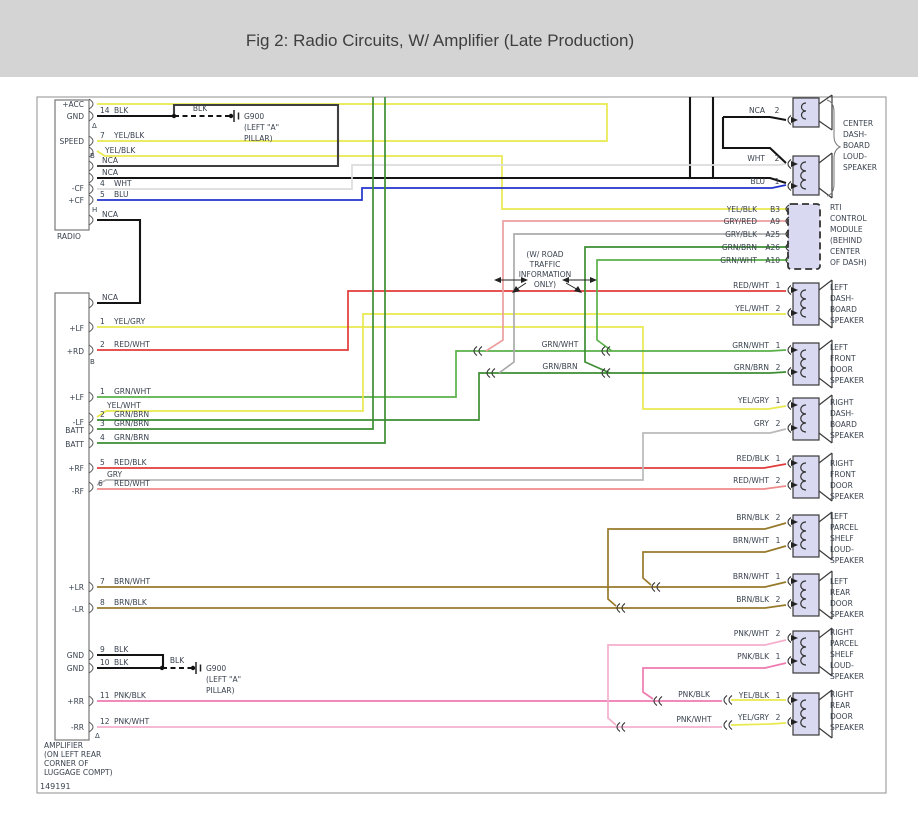 This screenshot has width=918, height=824. Describe the element at coordinates (102, 183) in the screenshot. I see `radio-pin-num: 4` at that location.